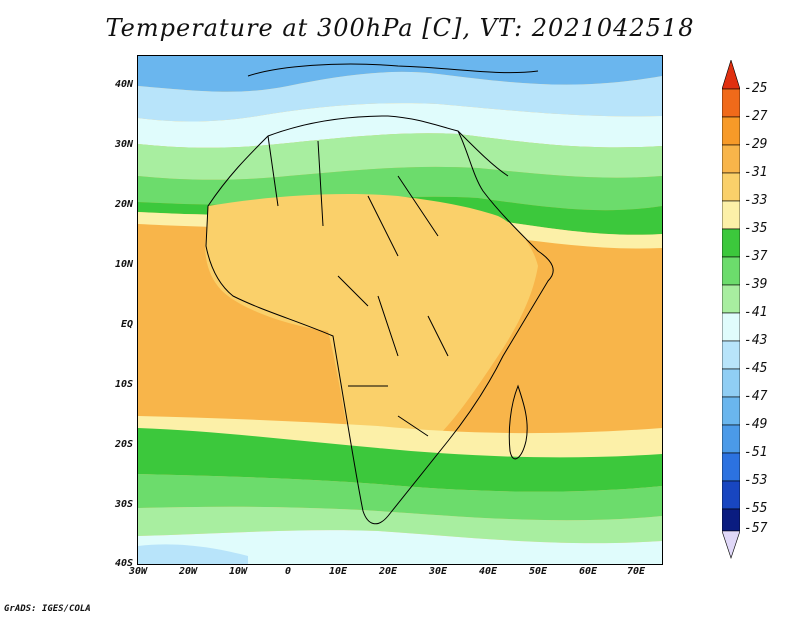  What do you see at coordinates (438, 571) in the screenshot?
I see `lon-label: 30E` at bounding box center [438, 571].